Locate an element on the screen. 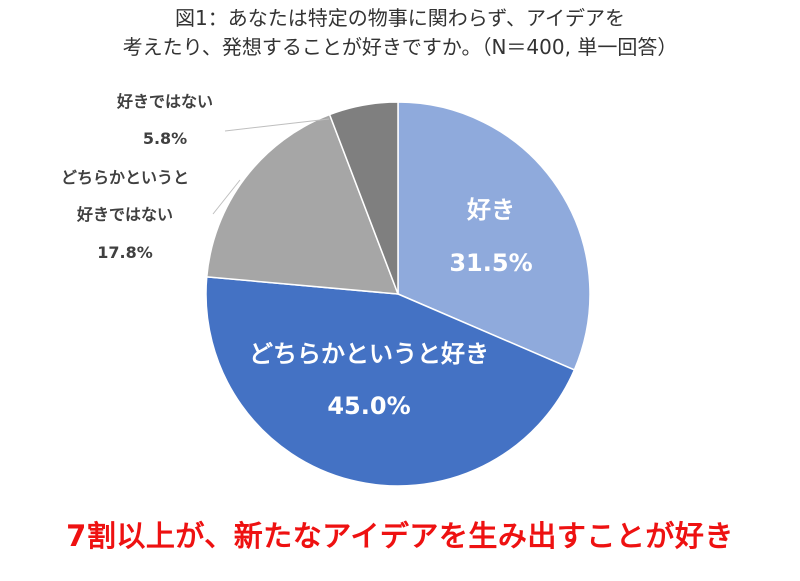 The height and width of the screenshot is (581, 800). slice-4-name-label-line-1: 好きではない is located at coordinates (164, 101).